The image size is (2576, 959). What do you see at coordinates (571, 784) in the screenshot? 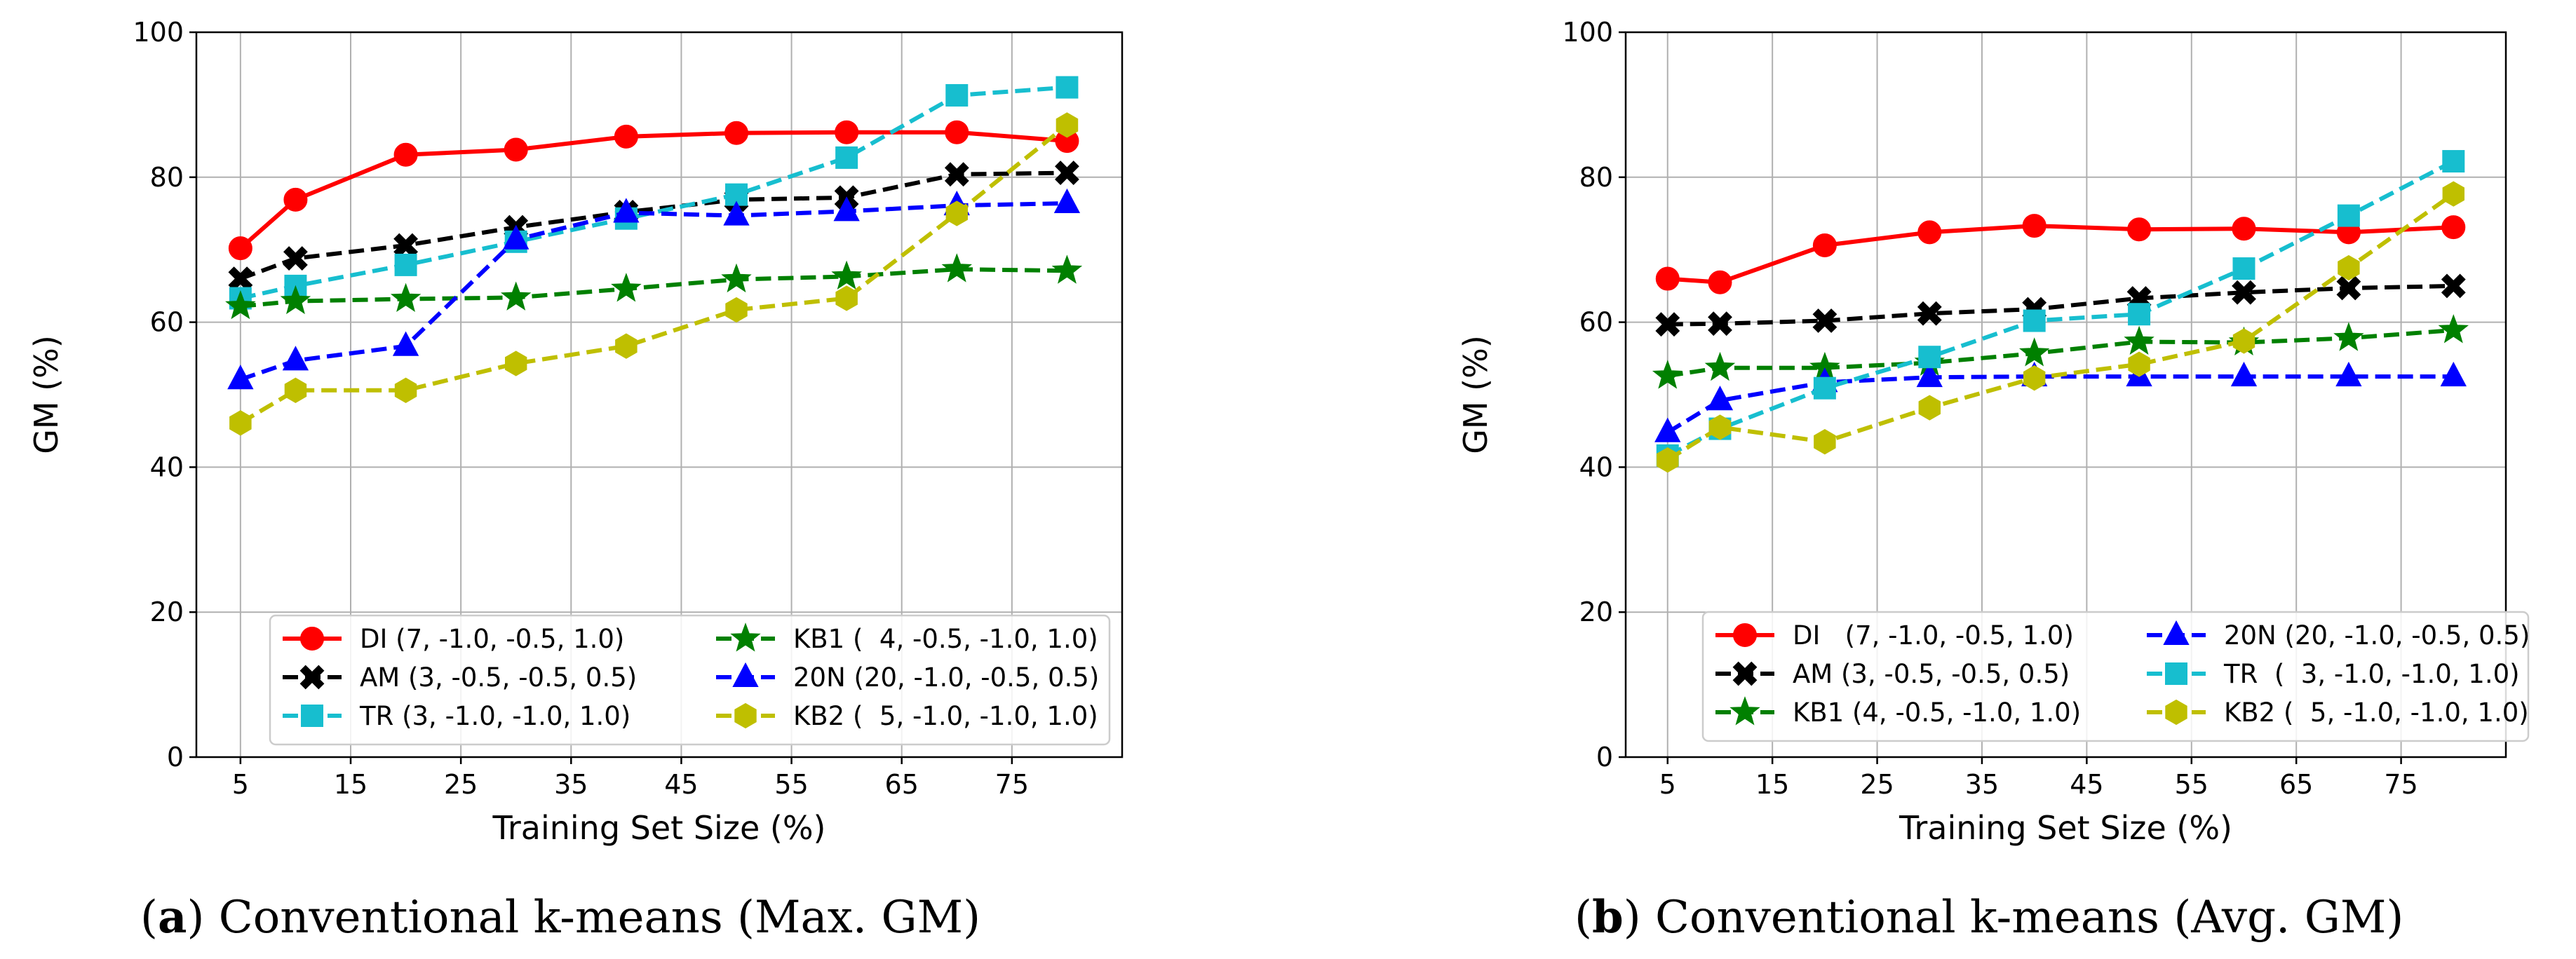
I see `x-tick-label: 35` at bounding box center [571, 784].